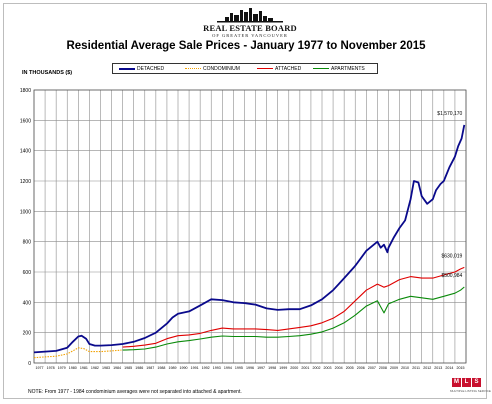 Image resolution: width=492 pixels, height=404 pixels. I want to click on x-tick-label: 1999, so click(283, 368).